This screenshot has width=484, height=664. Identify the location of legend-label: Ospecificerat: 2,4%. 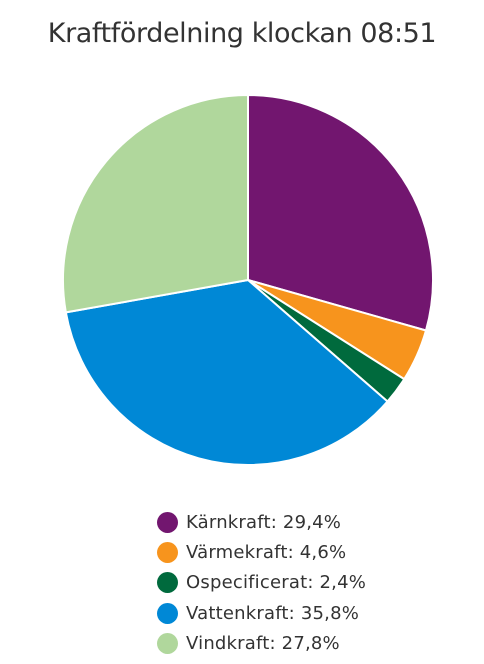
(276, 583).